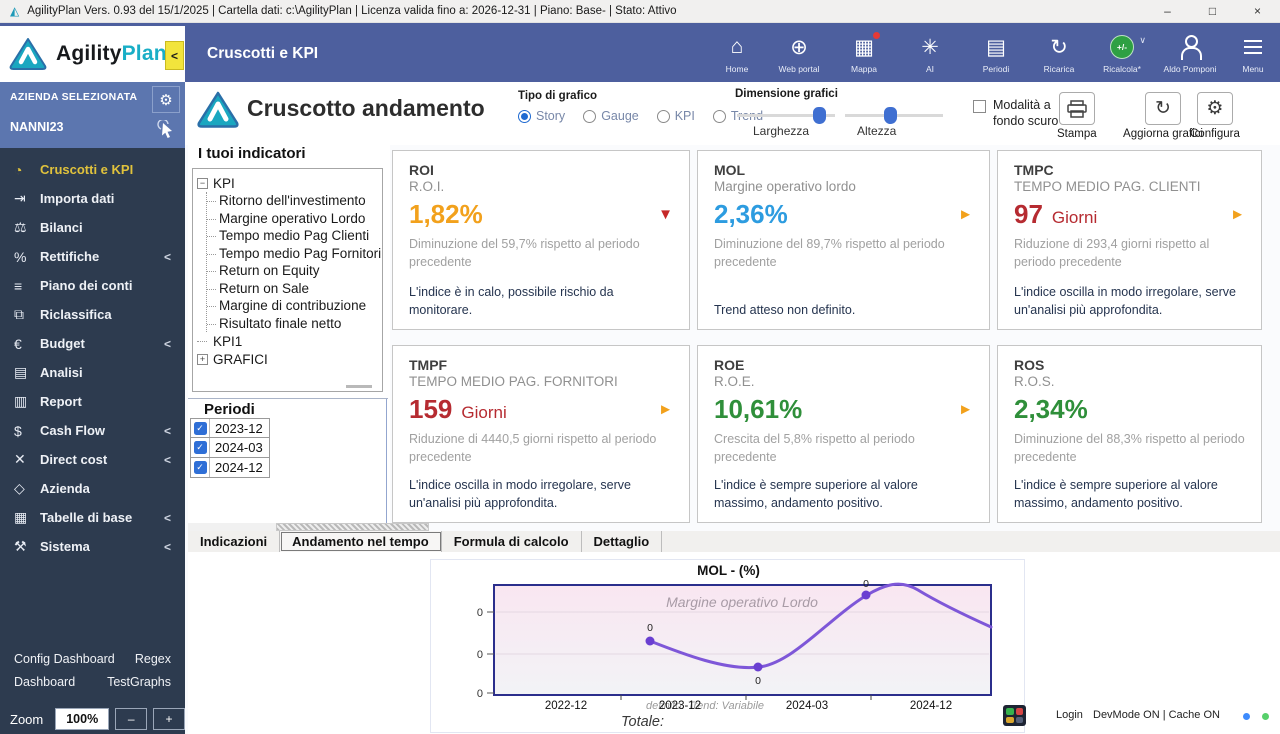  What do you see at coordinates (111, 53) in the screenshot?
I see `logo-wordmark: AgilityPlan` at bounding box center [111, 53].